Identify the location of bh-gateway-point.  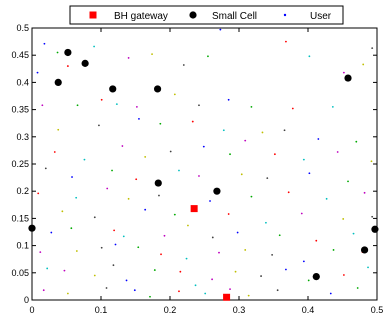
(194, 209).